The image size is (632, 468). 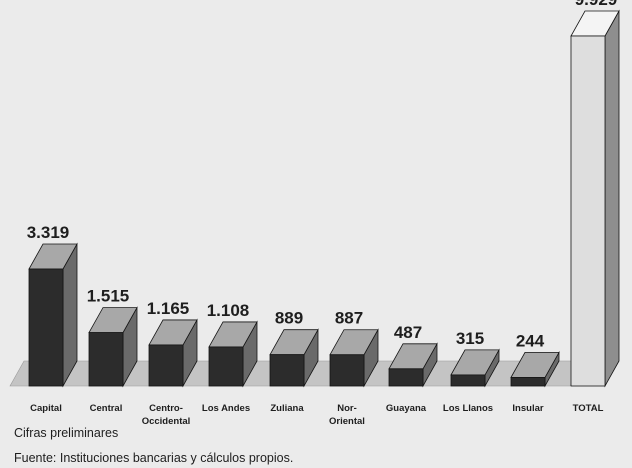 What do you see at coordinates (106, 359) in the screenshot?
I see `bar-front-central` at bounding box center [106, 359].